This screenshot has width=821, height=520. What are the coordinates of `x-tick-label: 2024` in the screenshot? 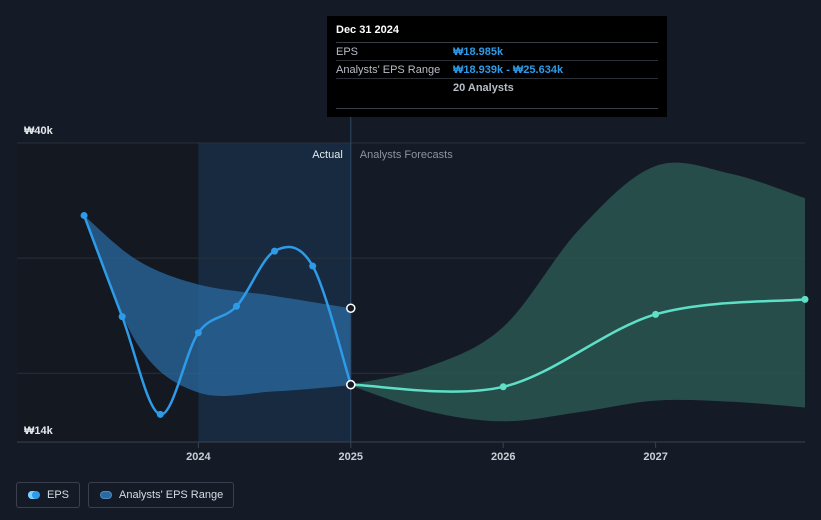 It's located at (198, 457).